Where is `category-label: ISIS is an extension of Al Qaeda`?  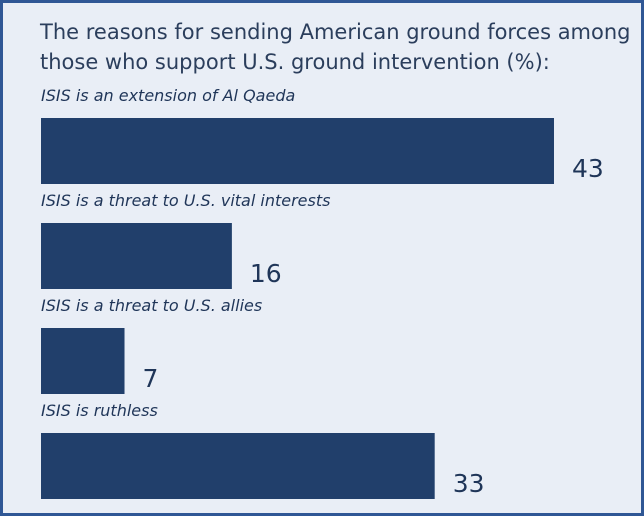 category-label: ISIS is an extension of Al Qaeda is located at coordinates (168, 95).